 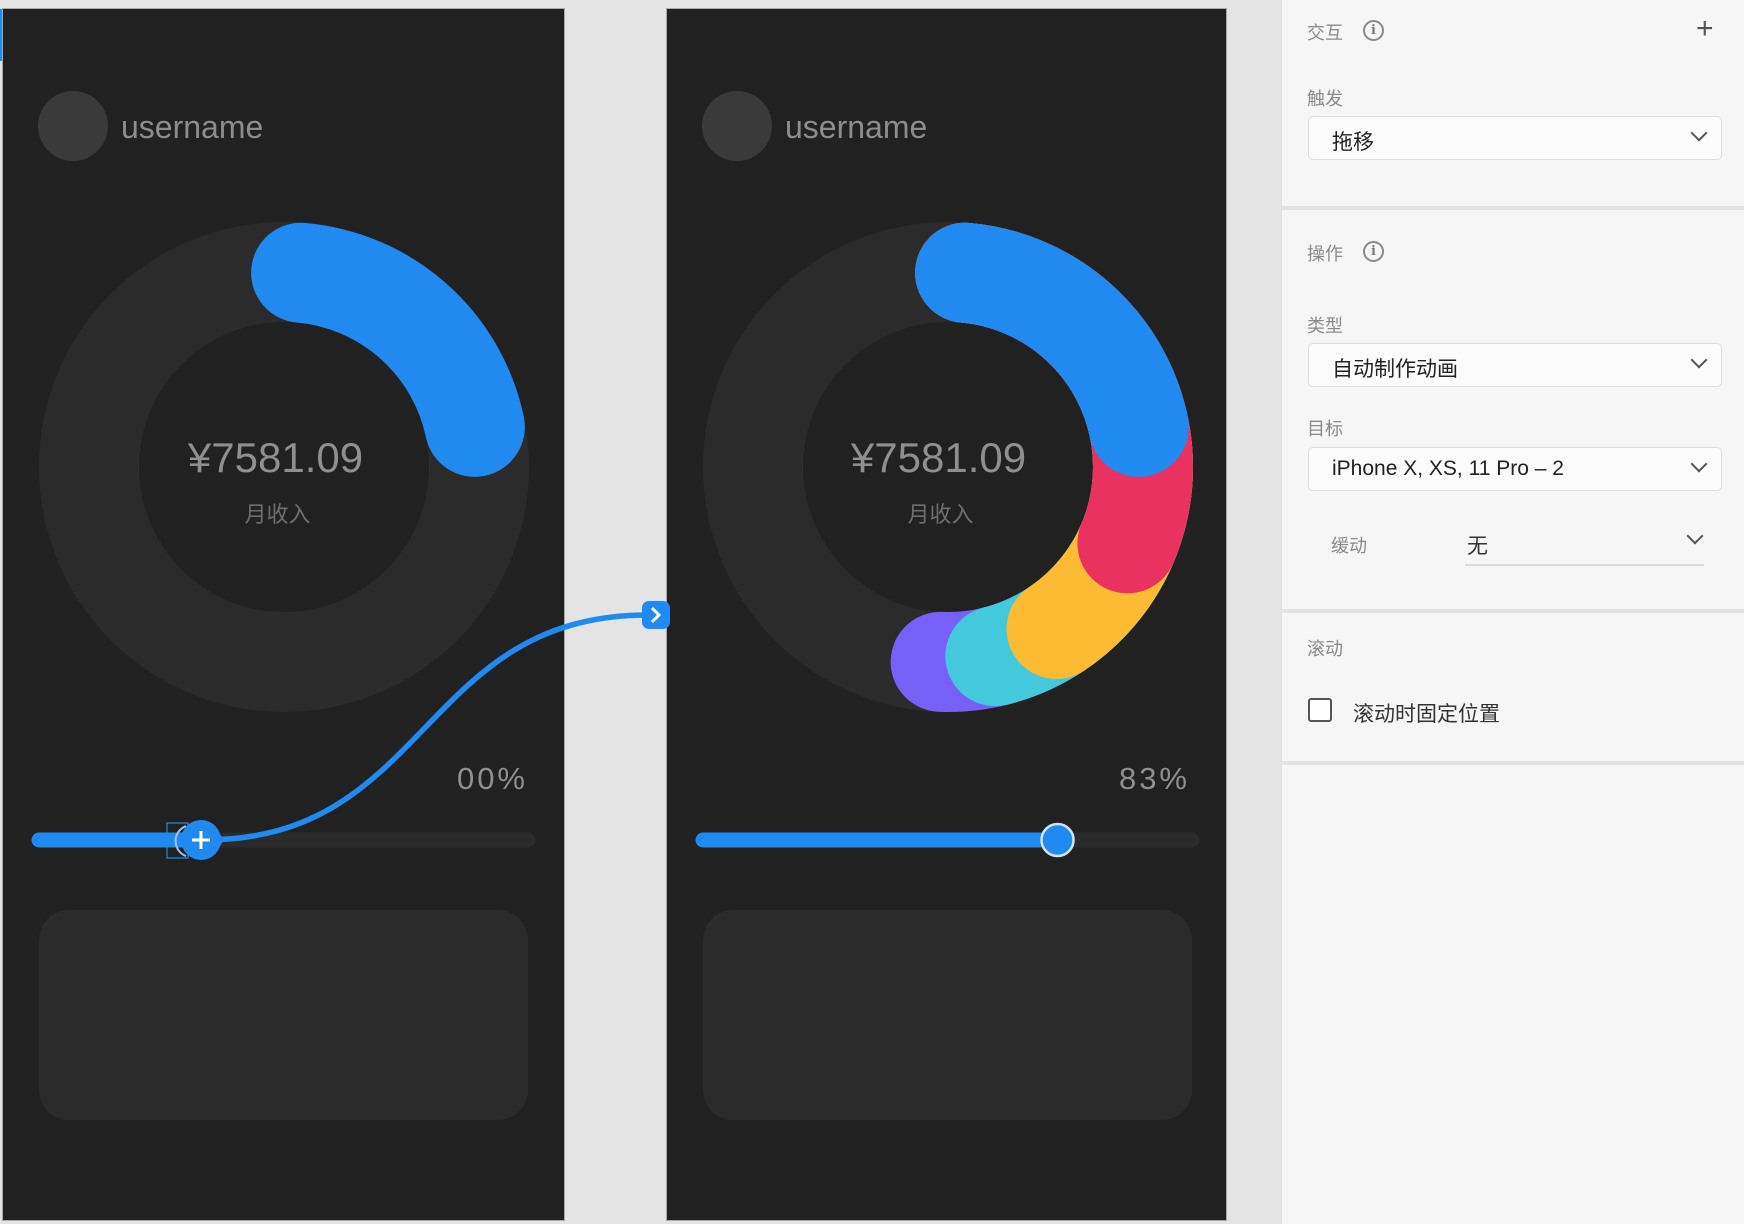 What do you see at coordinates (1515, 365) in the screenshot?
I see `type-dropdown: 自动制作动画` at bounding box center [1515, 365].